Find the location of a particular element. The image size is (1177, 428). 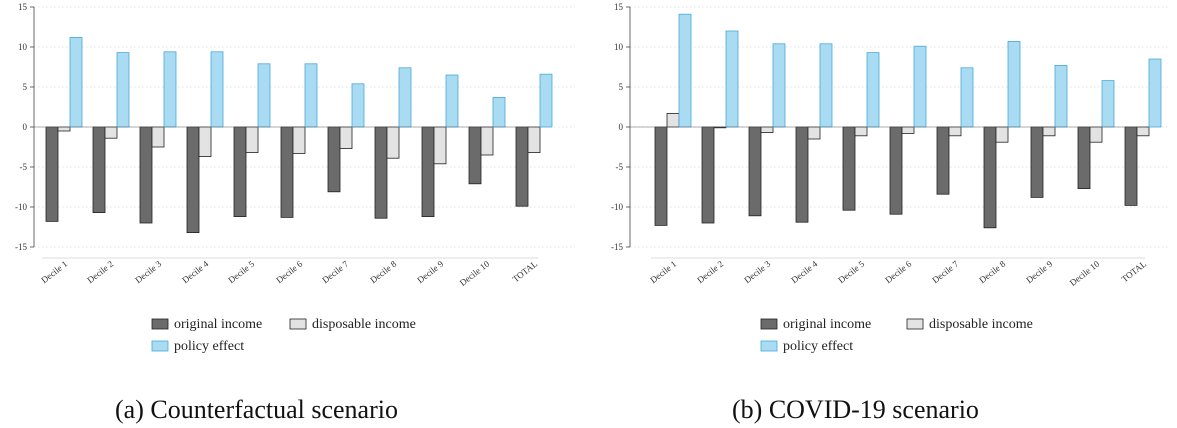

x-tick-label: Decile 10 is located at coordinates (475, 273).